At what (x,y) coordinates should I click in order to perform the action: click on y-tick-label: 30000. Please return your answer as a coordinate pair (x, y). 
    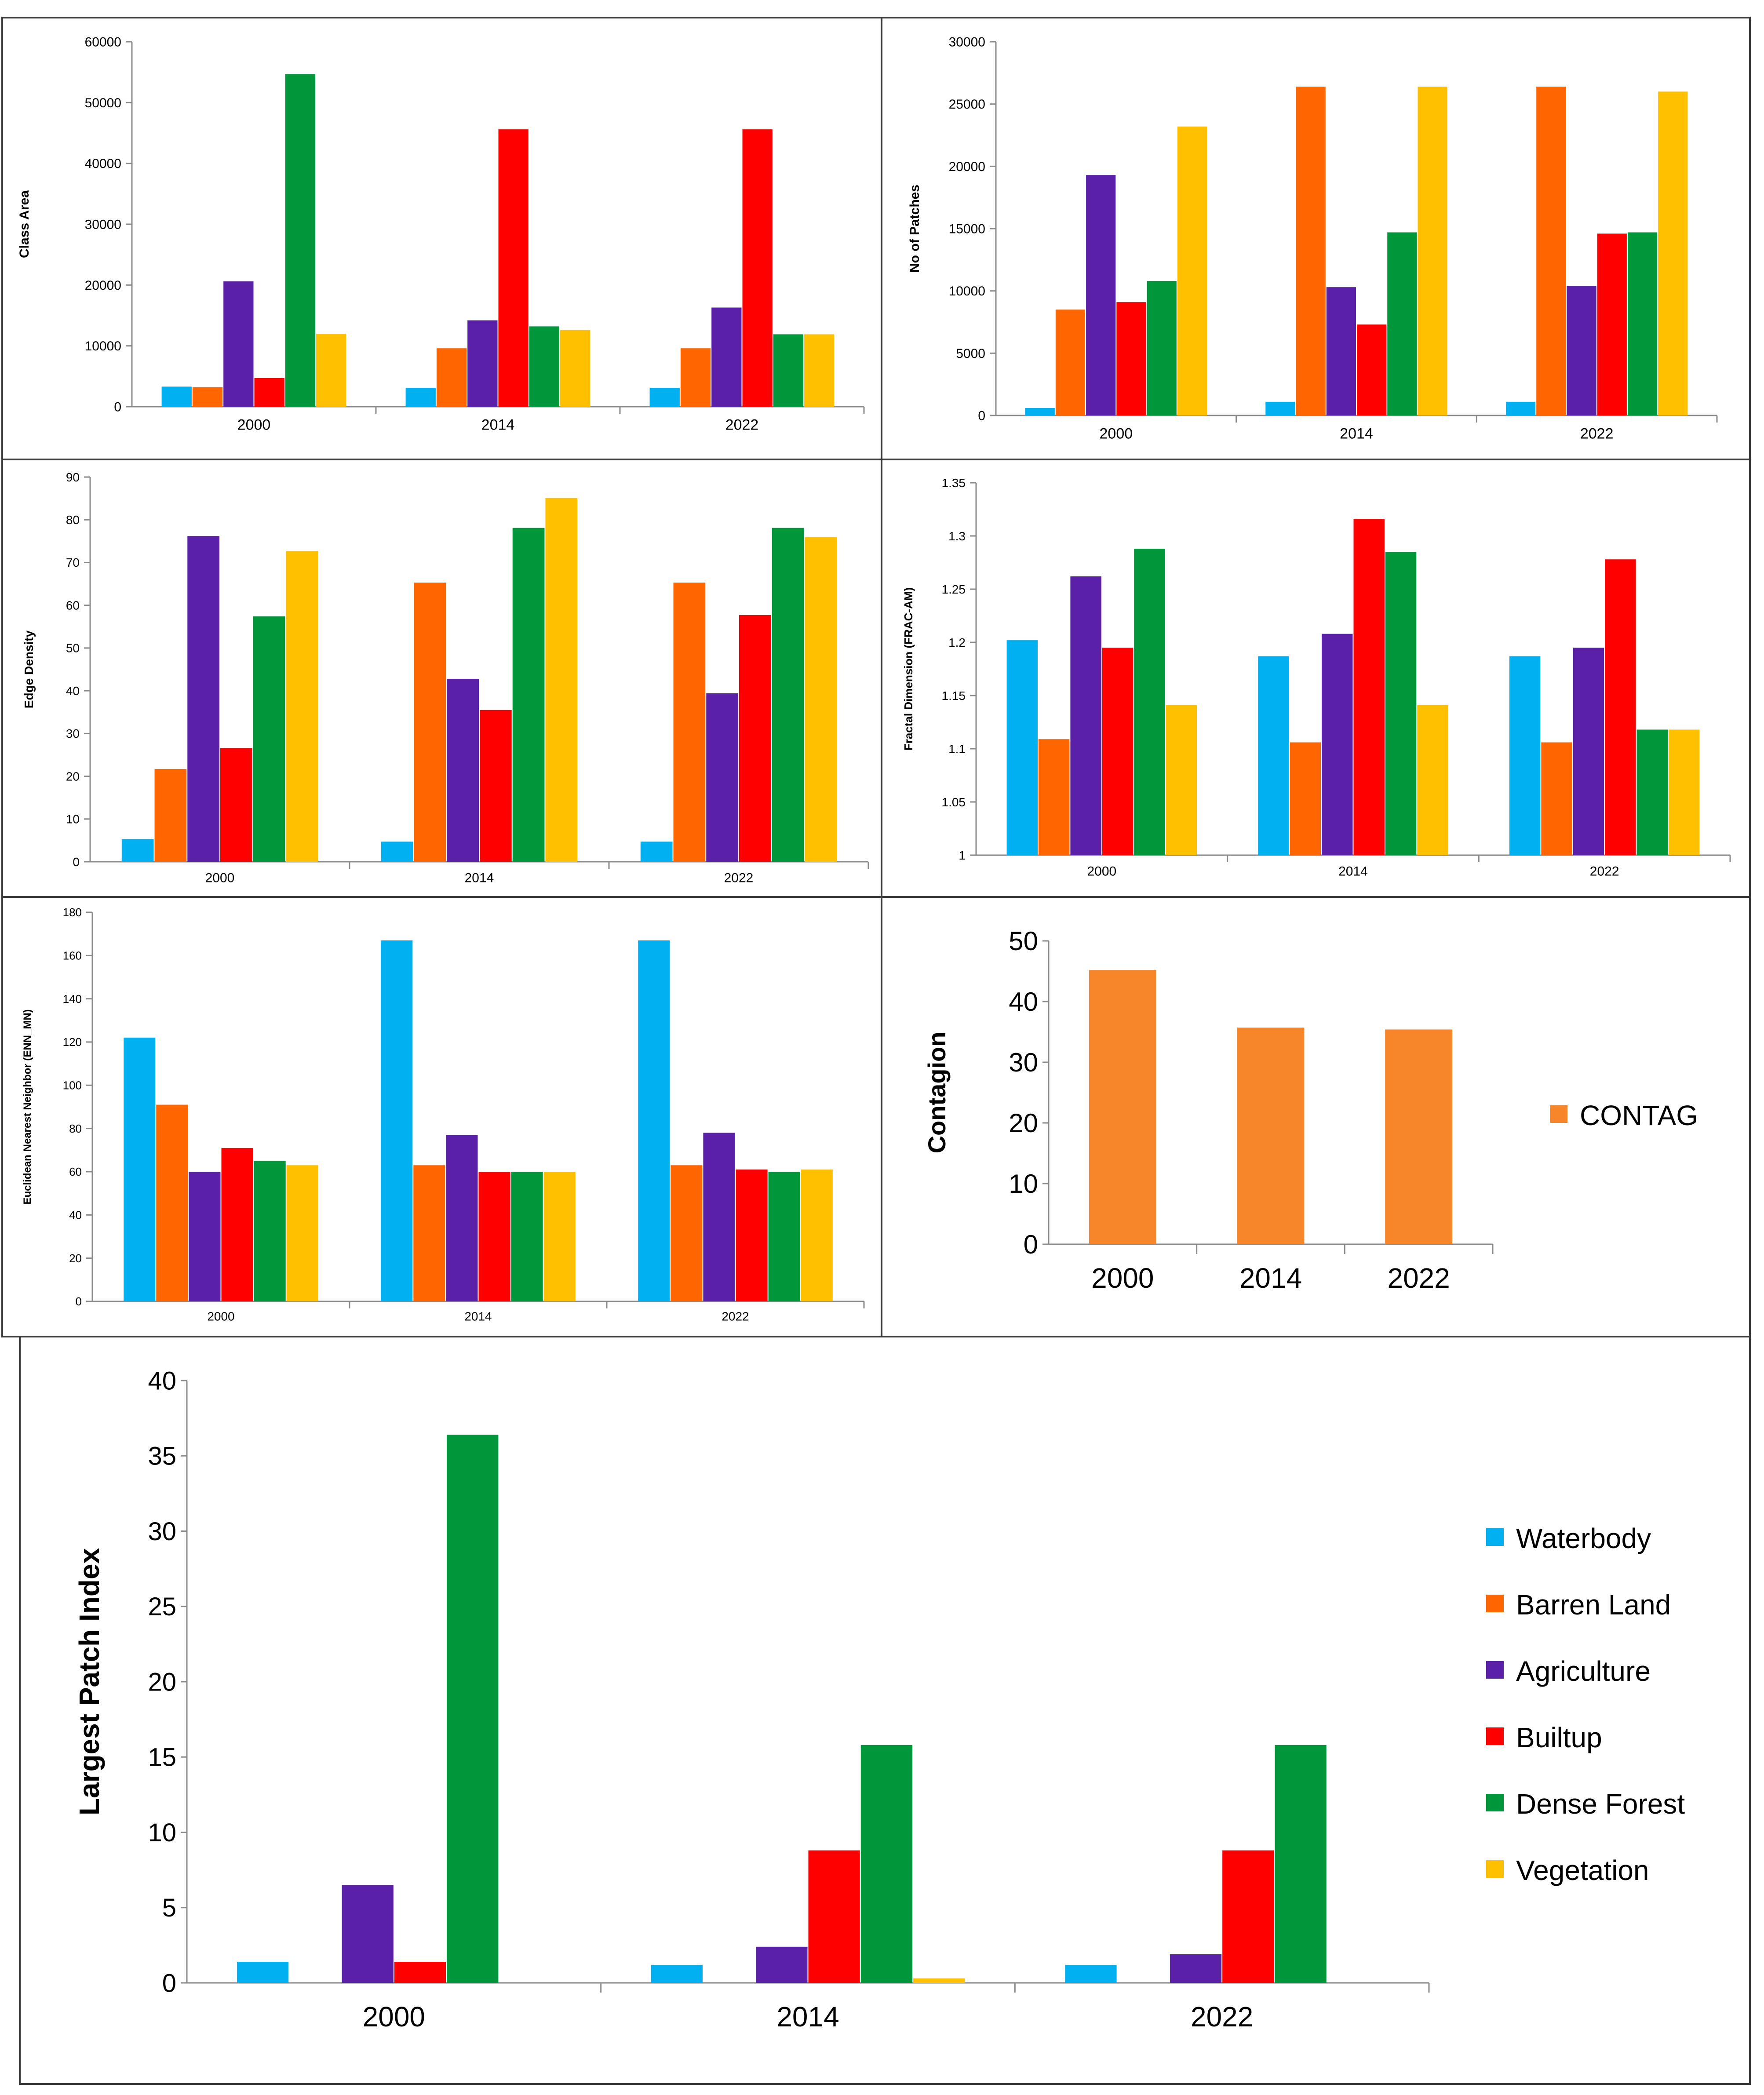
    Looking at the image, I should click on (103, 225).